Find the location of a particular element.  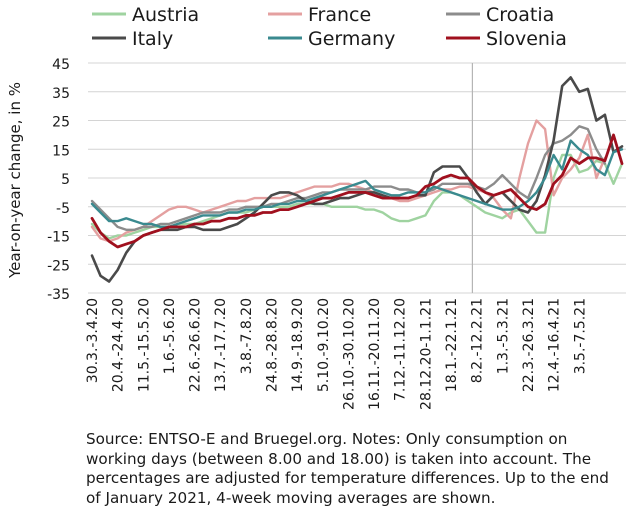

y-tick-label: -5 is located at coordinates (63, 209).